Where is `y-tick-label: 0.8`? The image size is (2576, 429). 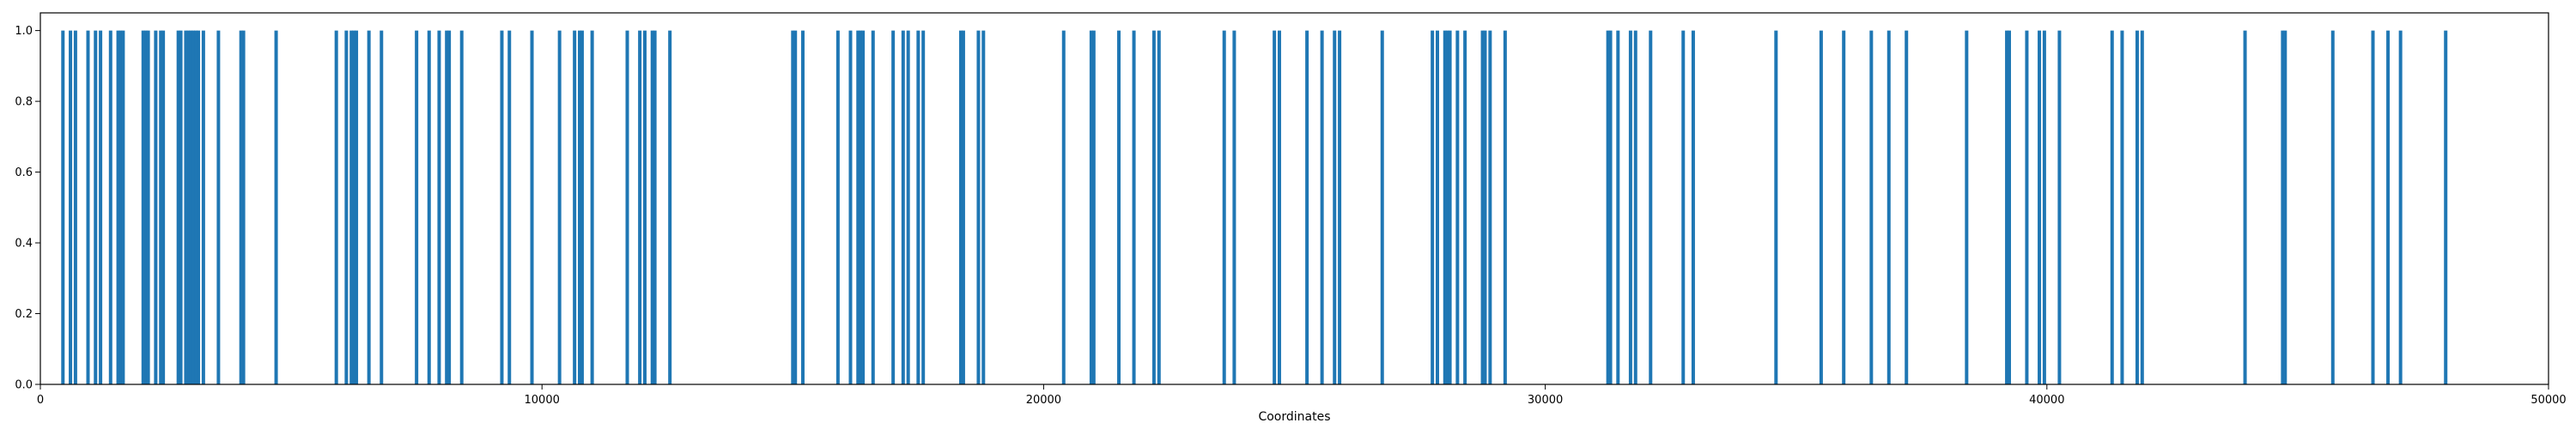
y-tick-label: 0.8 is located at coordinates (24, 102).